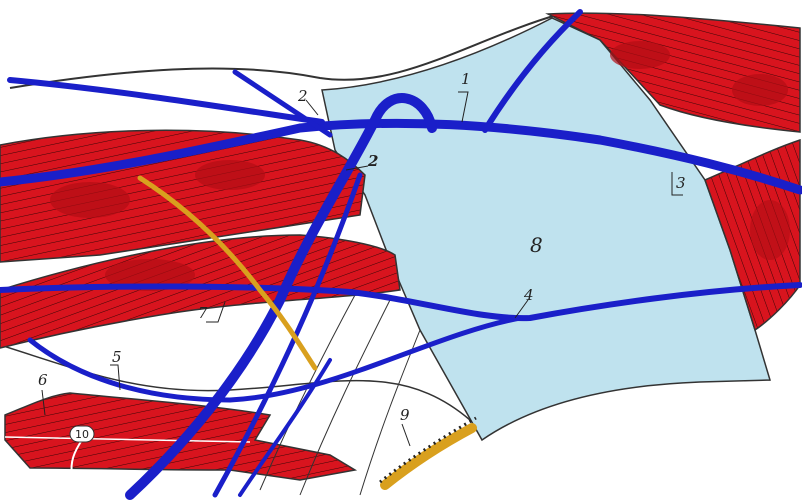 The width and height of the screenshot is (802, 500). What do you see at coordinates (282, 103) in the screenshot?
I see `vessel-top-branch` at bounding box center [282, 103].